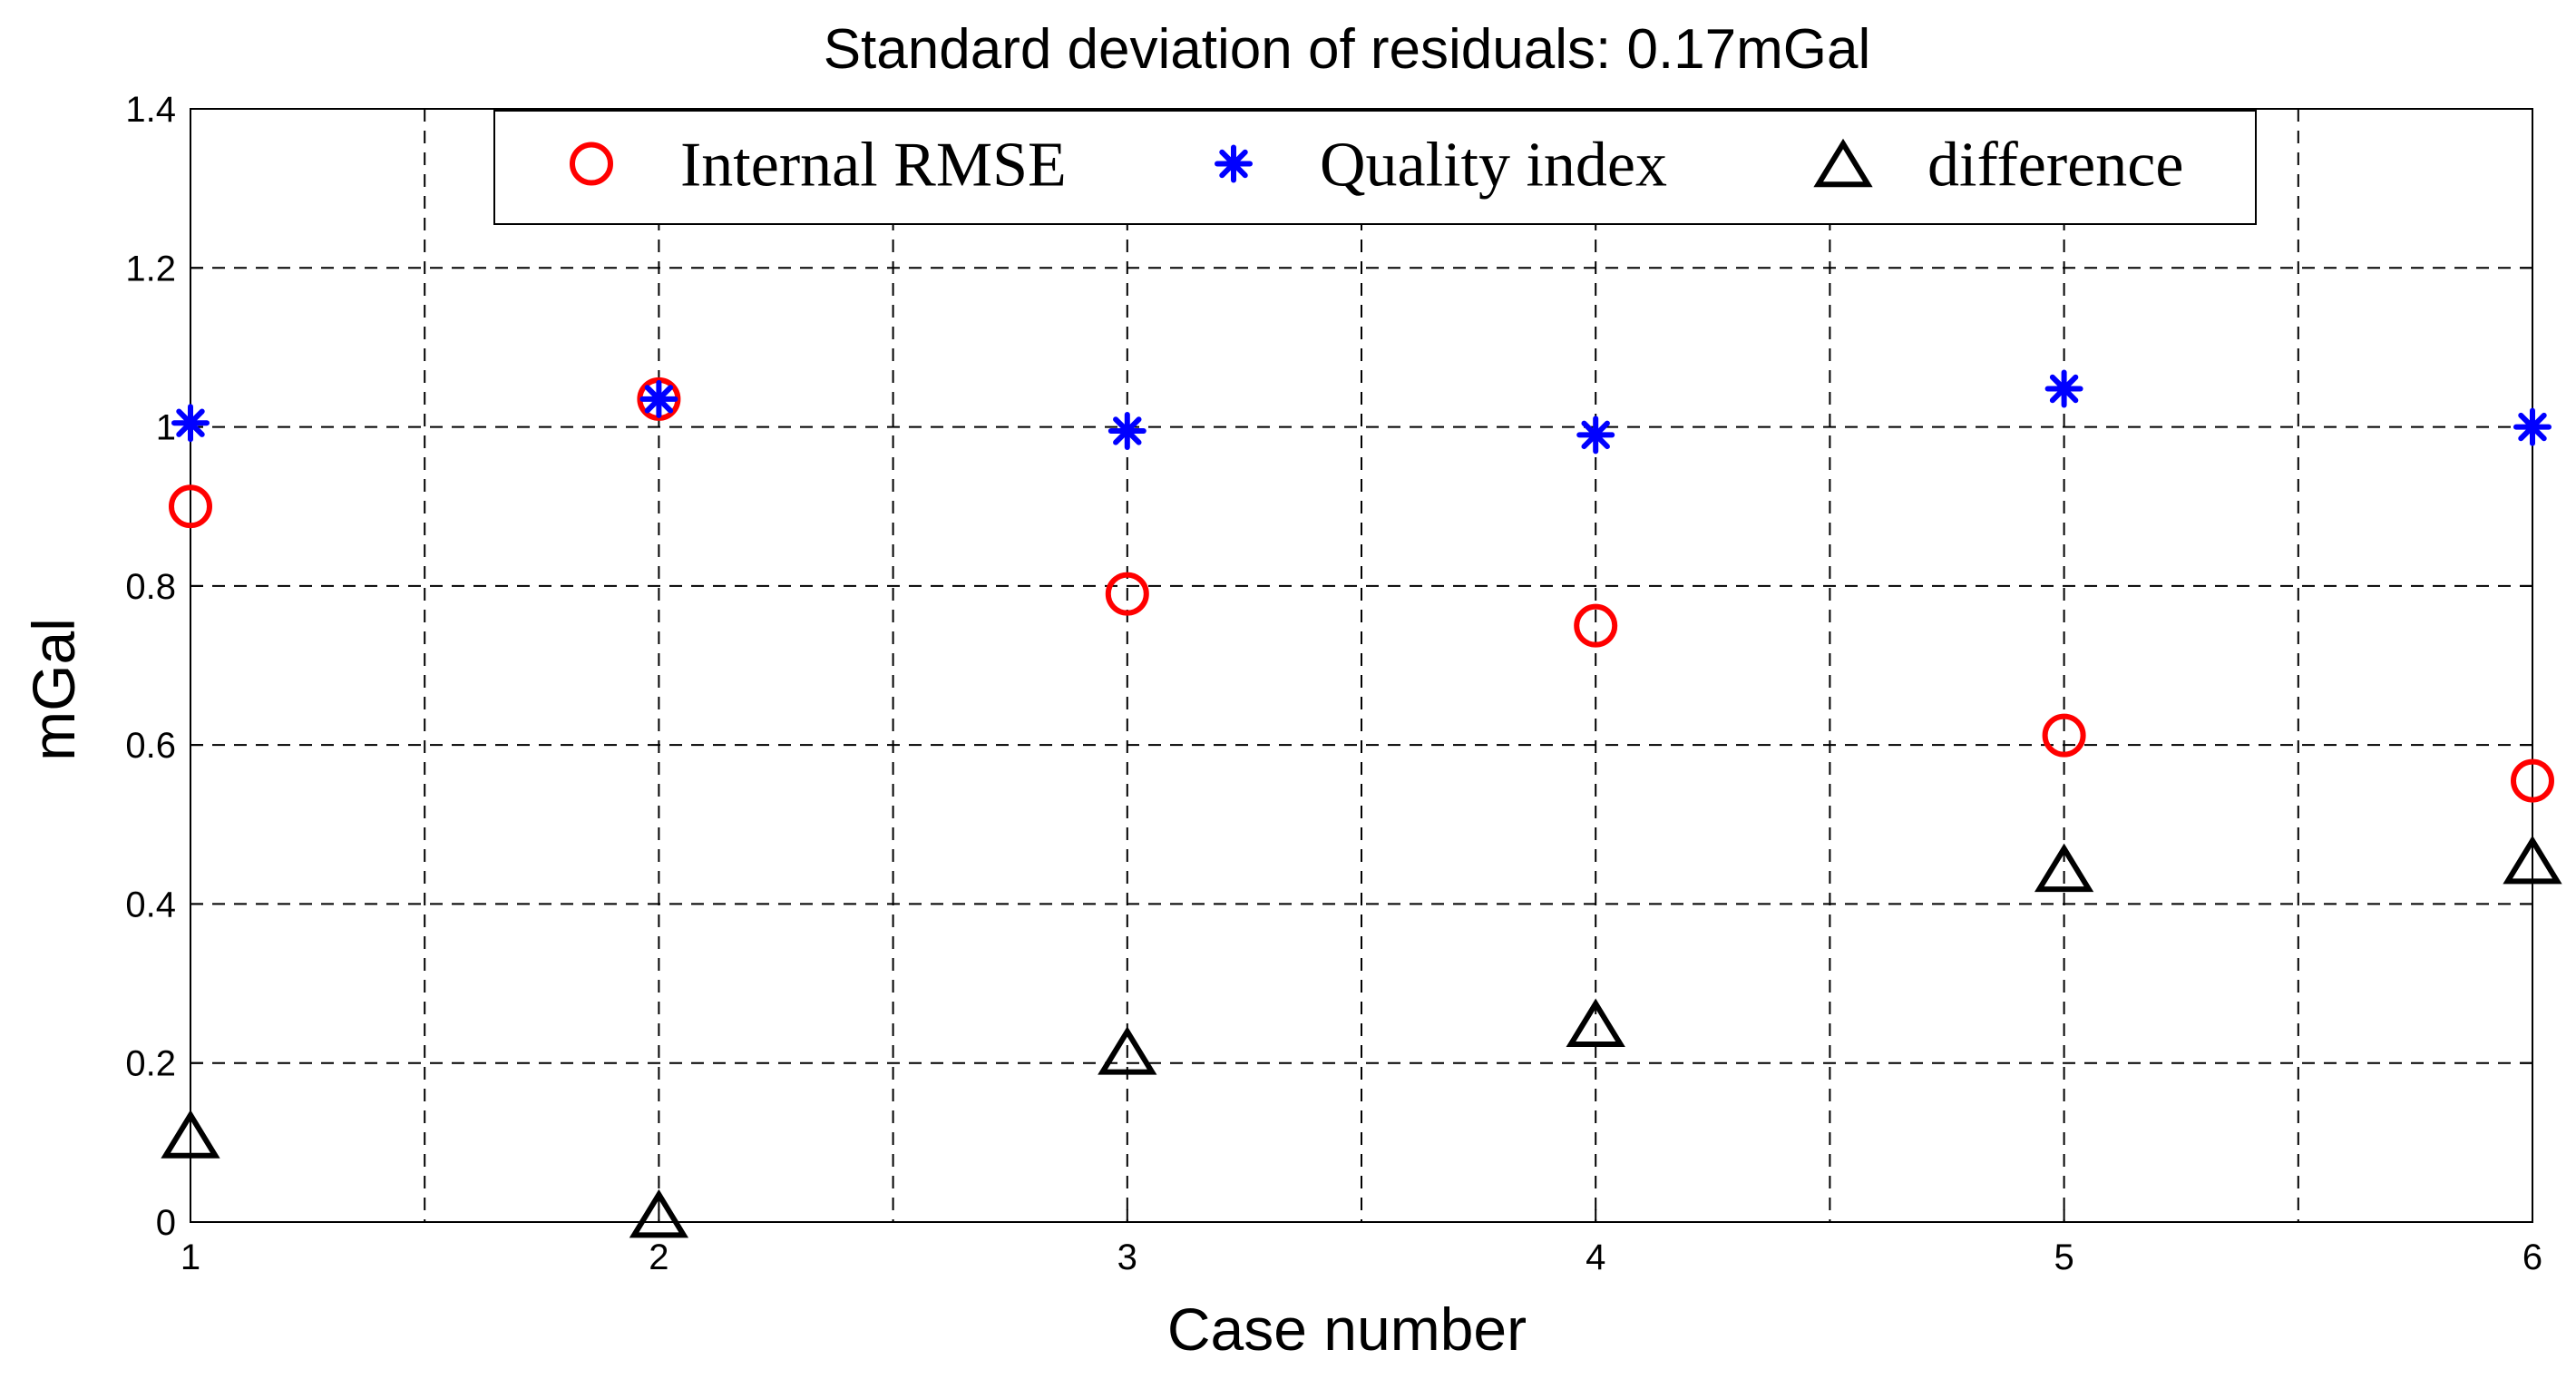 The width and height of the screenshot is (2576, 1379). What do you see at coordinates (1595, 1257) in the screenshot?
I see `x-tick-label: 4` at bounding box center [1595, 1257].